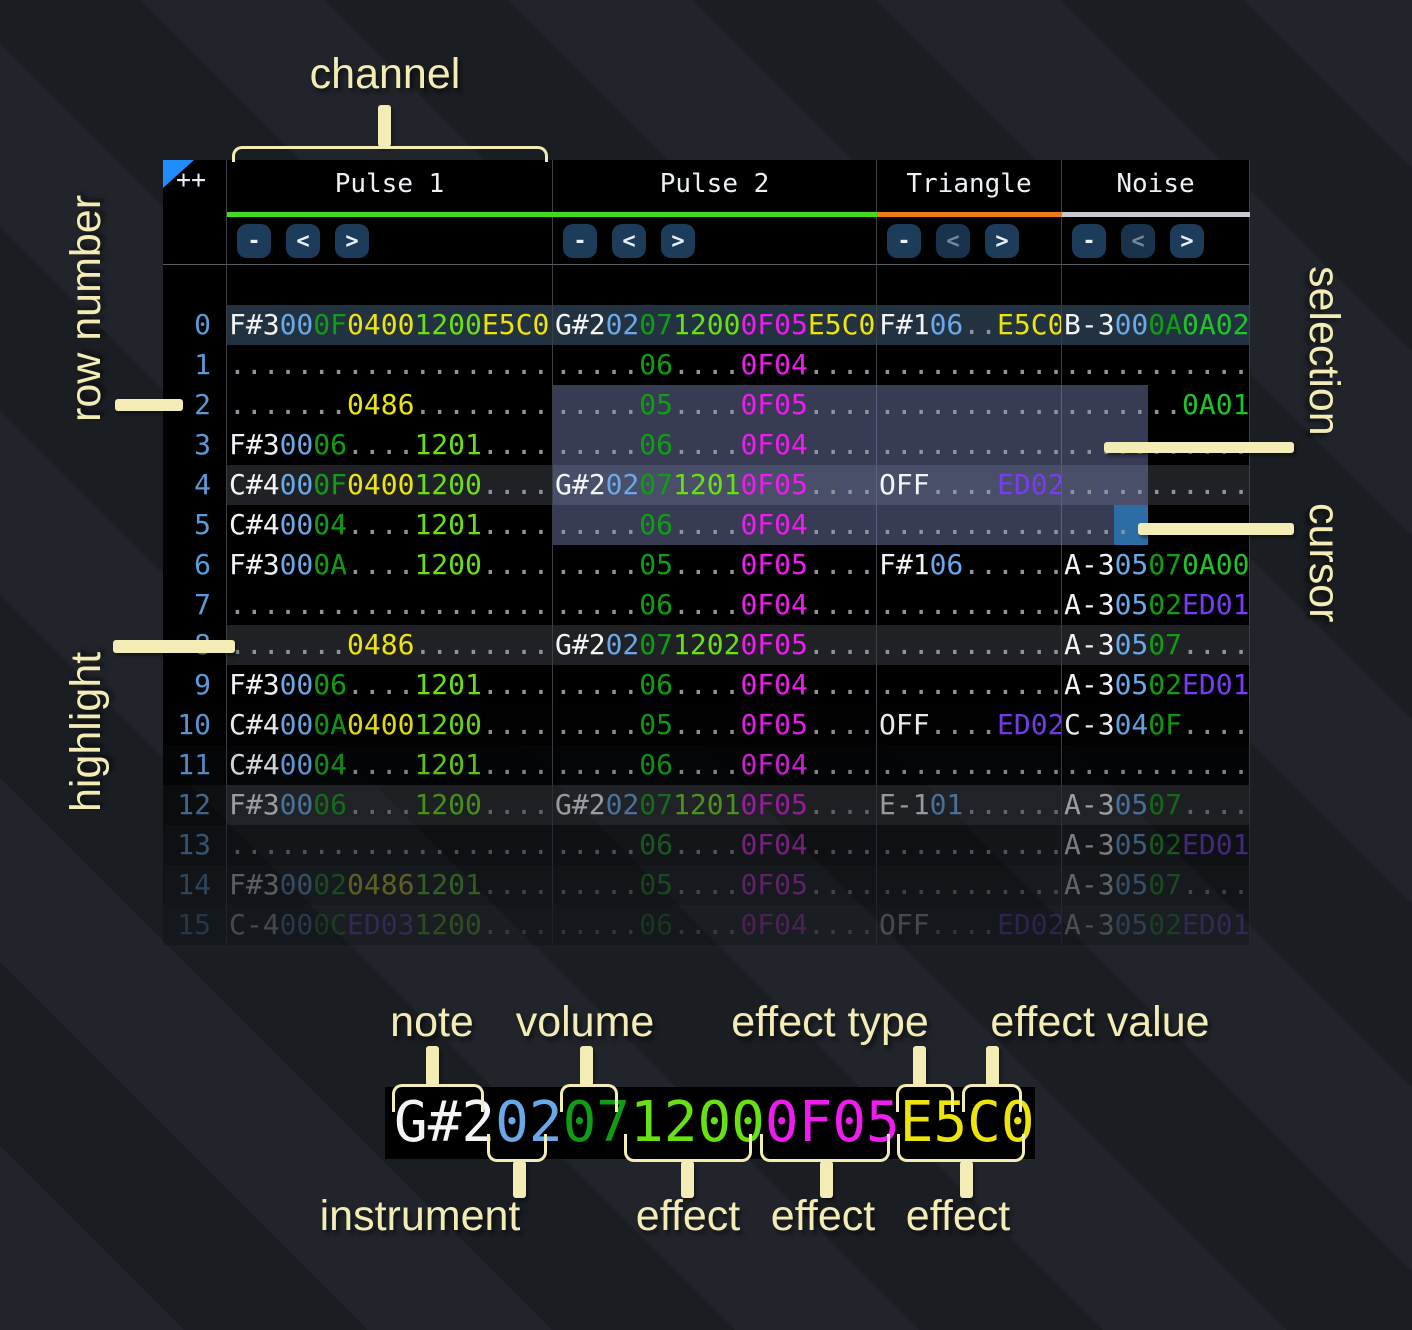  I want to click on pulse2-minus-button: -, so click(580, 241).